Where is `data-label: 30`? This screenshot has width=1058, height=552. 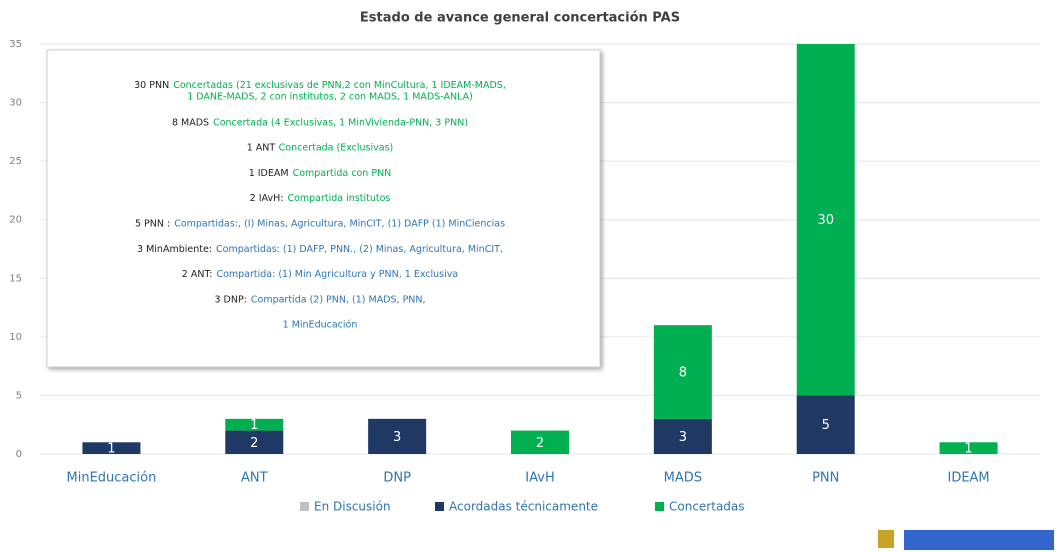 data-label: 30 is located at coordinates (825, 220).